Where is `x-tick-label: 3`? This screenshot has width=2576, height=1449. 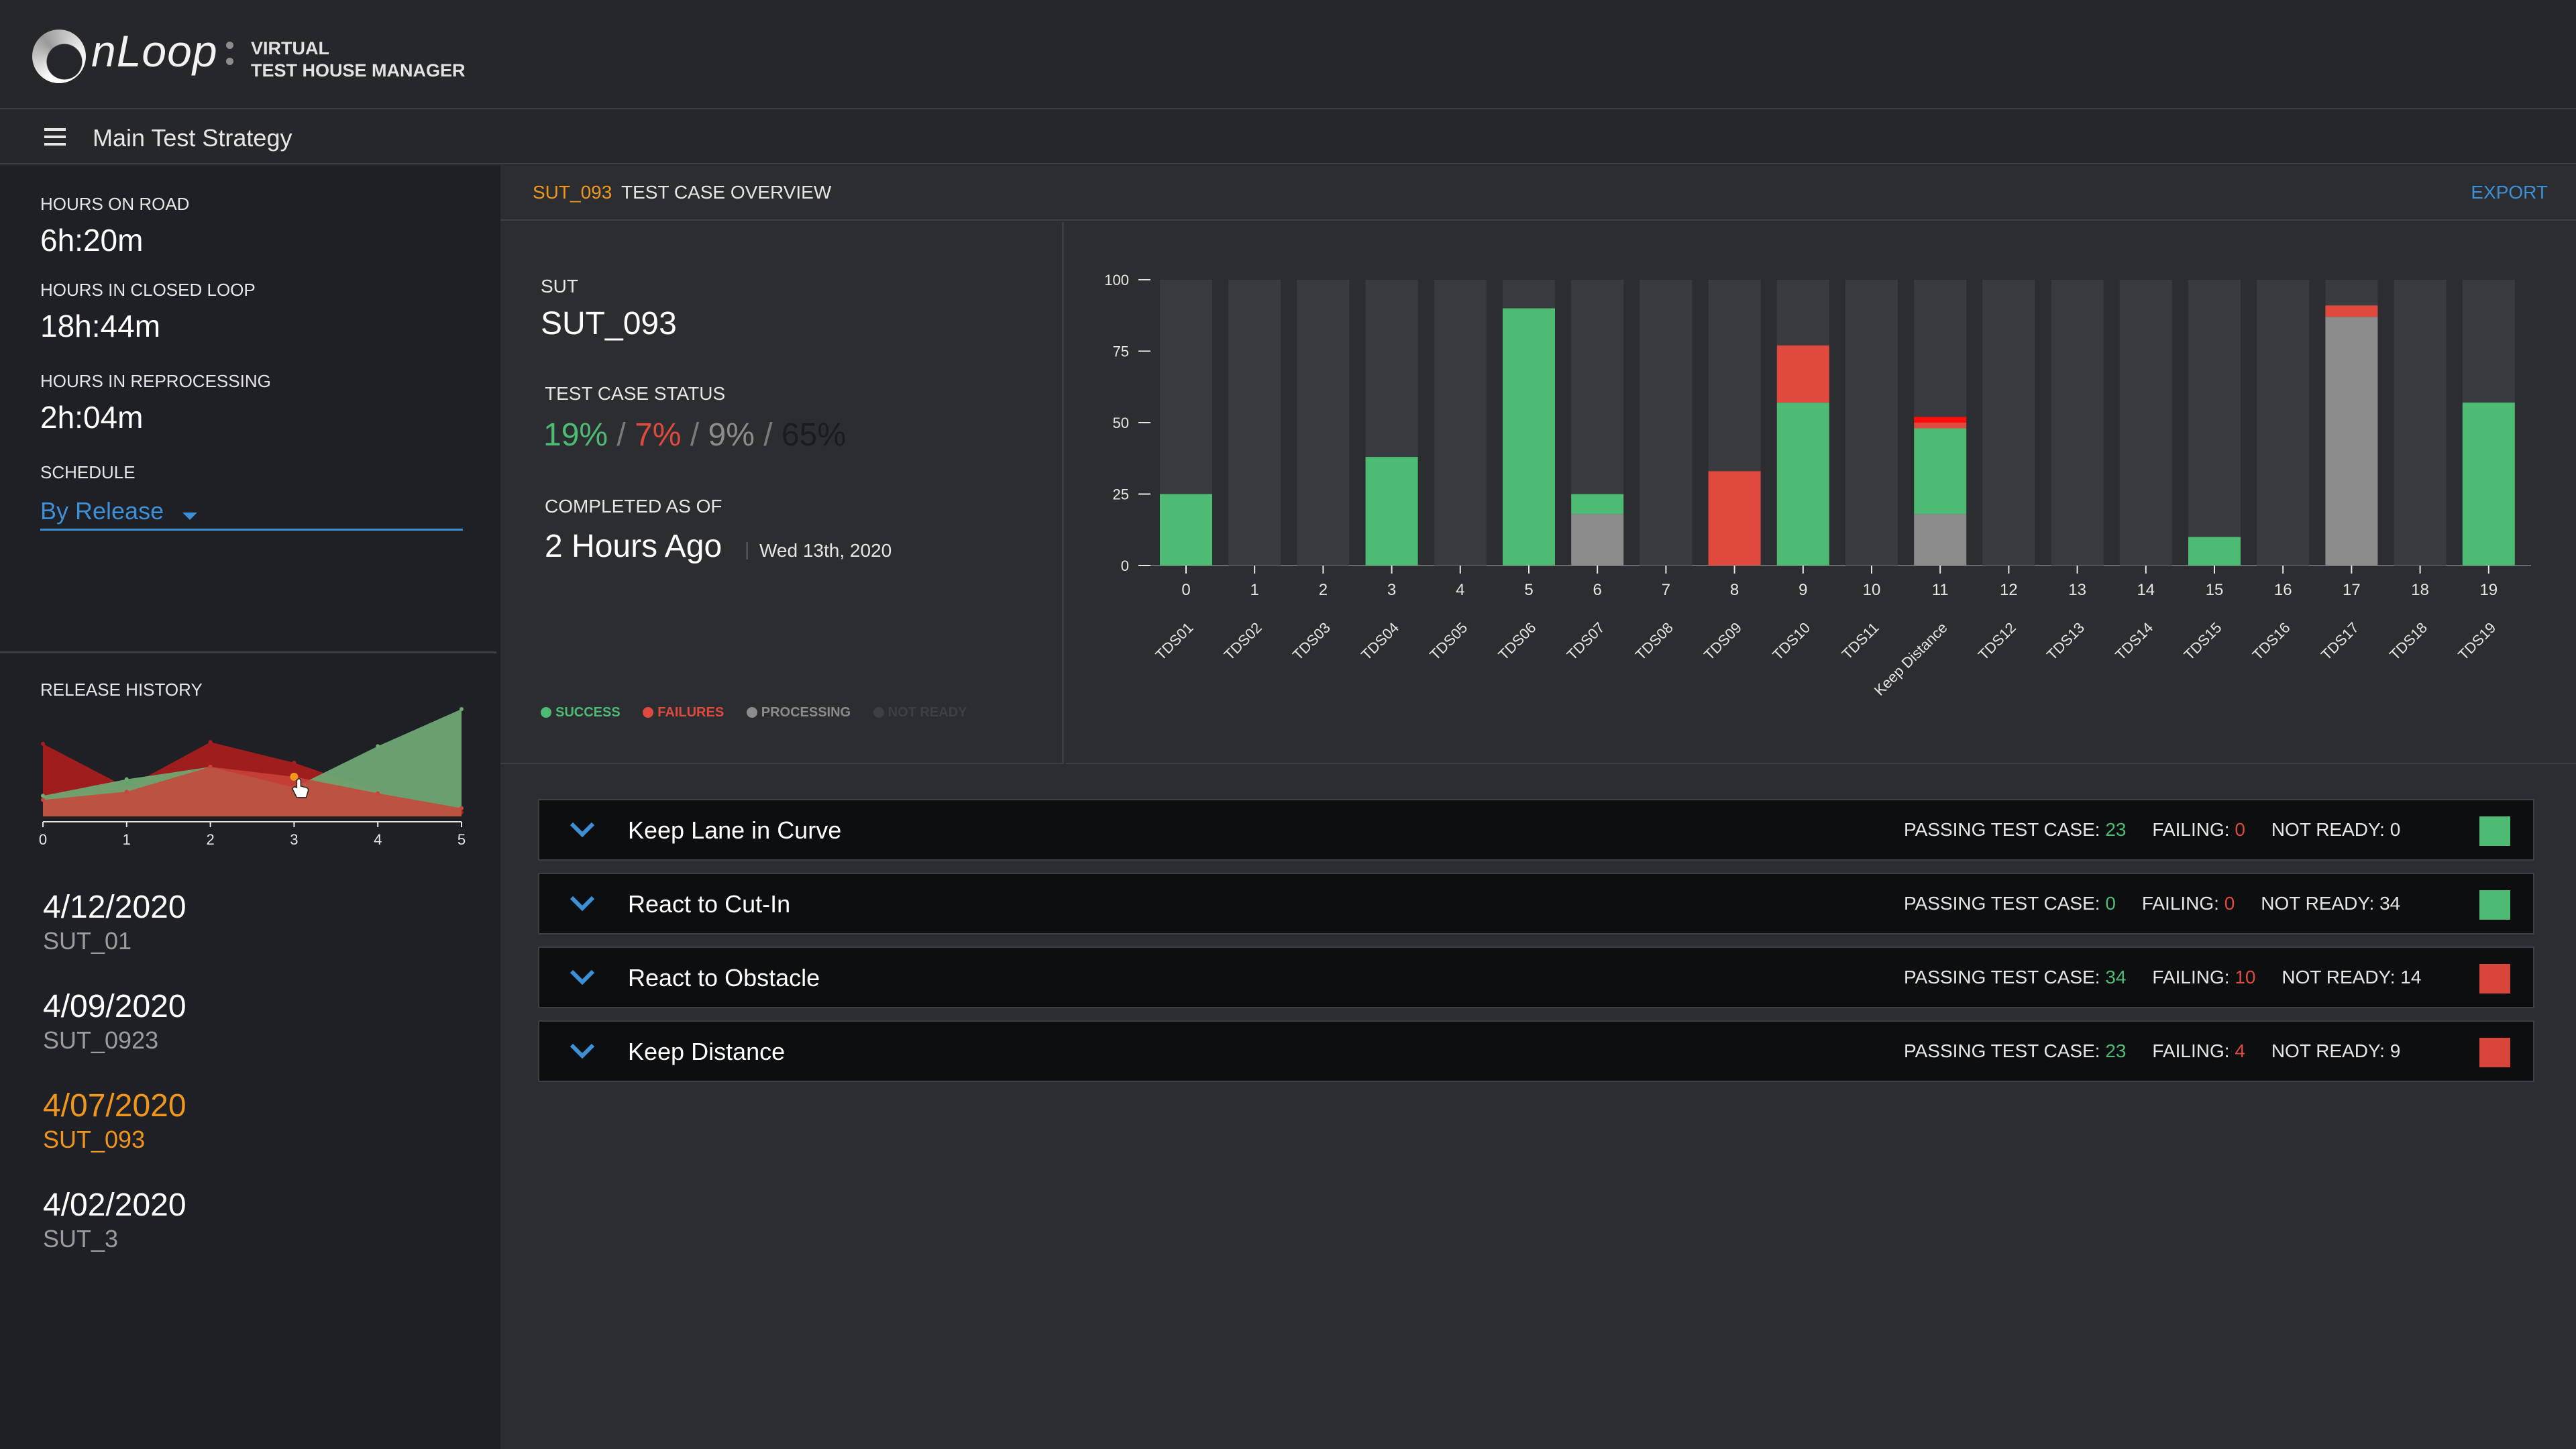 x-tick-label: 3 is located at coordinates (1391, 590).